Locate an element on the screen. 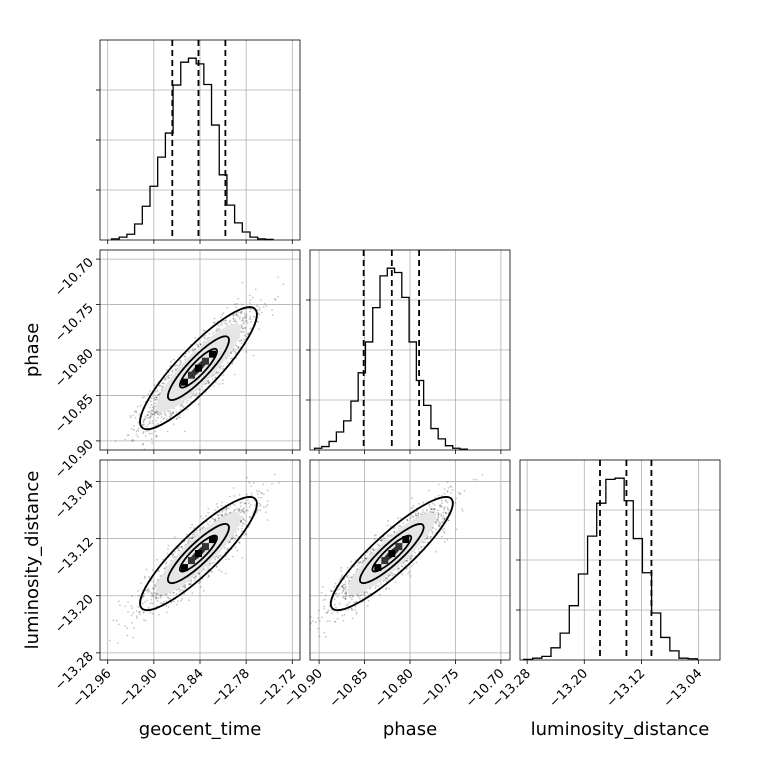  density-cell is located at coordinates (205, 547).